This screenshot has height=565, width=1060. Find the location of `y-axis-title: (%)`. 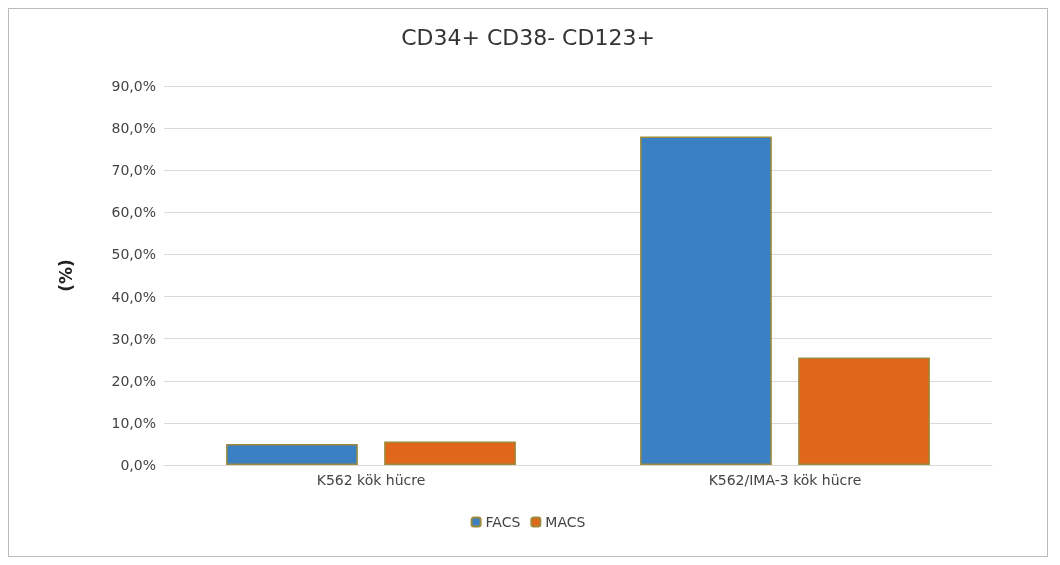

y-axis-title: (%) is located at coordinates (65, 275).